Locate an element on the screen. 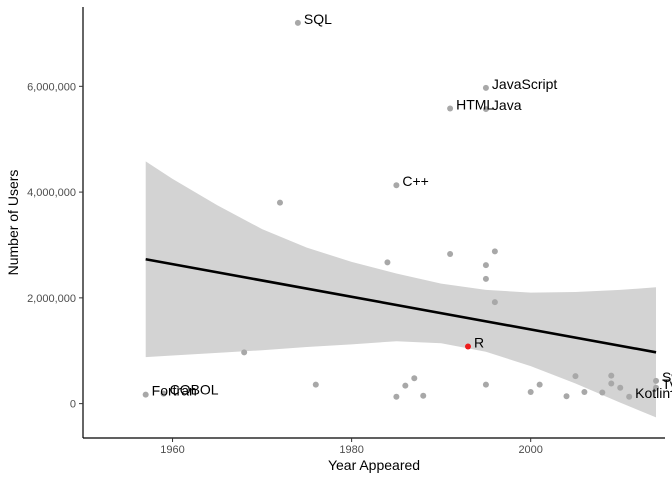 Image resolution: width=672 pixels, height=480 pixels. x-axis-ticks: 1960 1980 2000 is located at coordinates (351, 447).